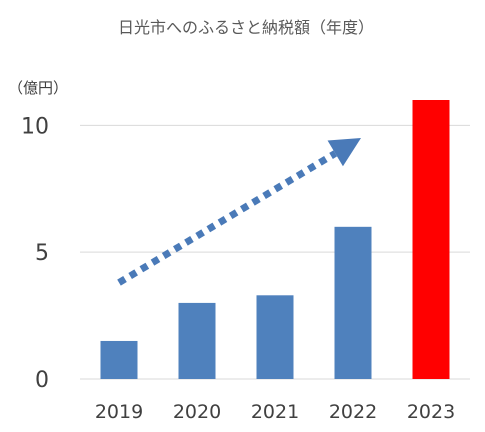 This screenshot has height=432, width=485. Describe the element at coordinates (353, 302) in the screenshot. I see `bar-2022` at that location.